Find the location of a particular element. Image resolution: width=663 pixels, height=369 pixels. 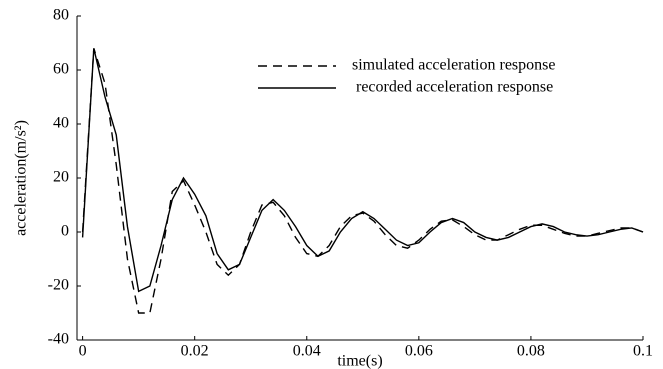

y-tick-label: 80 is located at coordinates (61, 15).